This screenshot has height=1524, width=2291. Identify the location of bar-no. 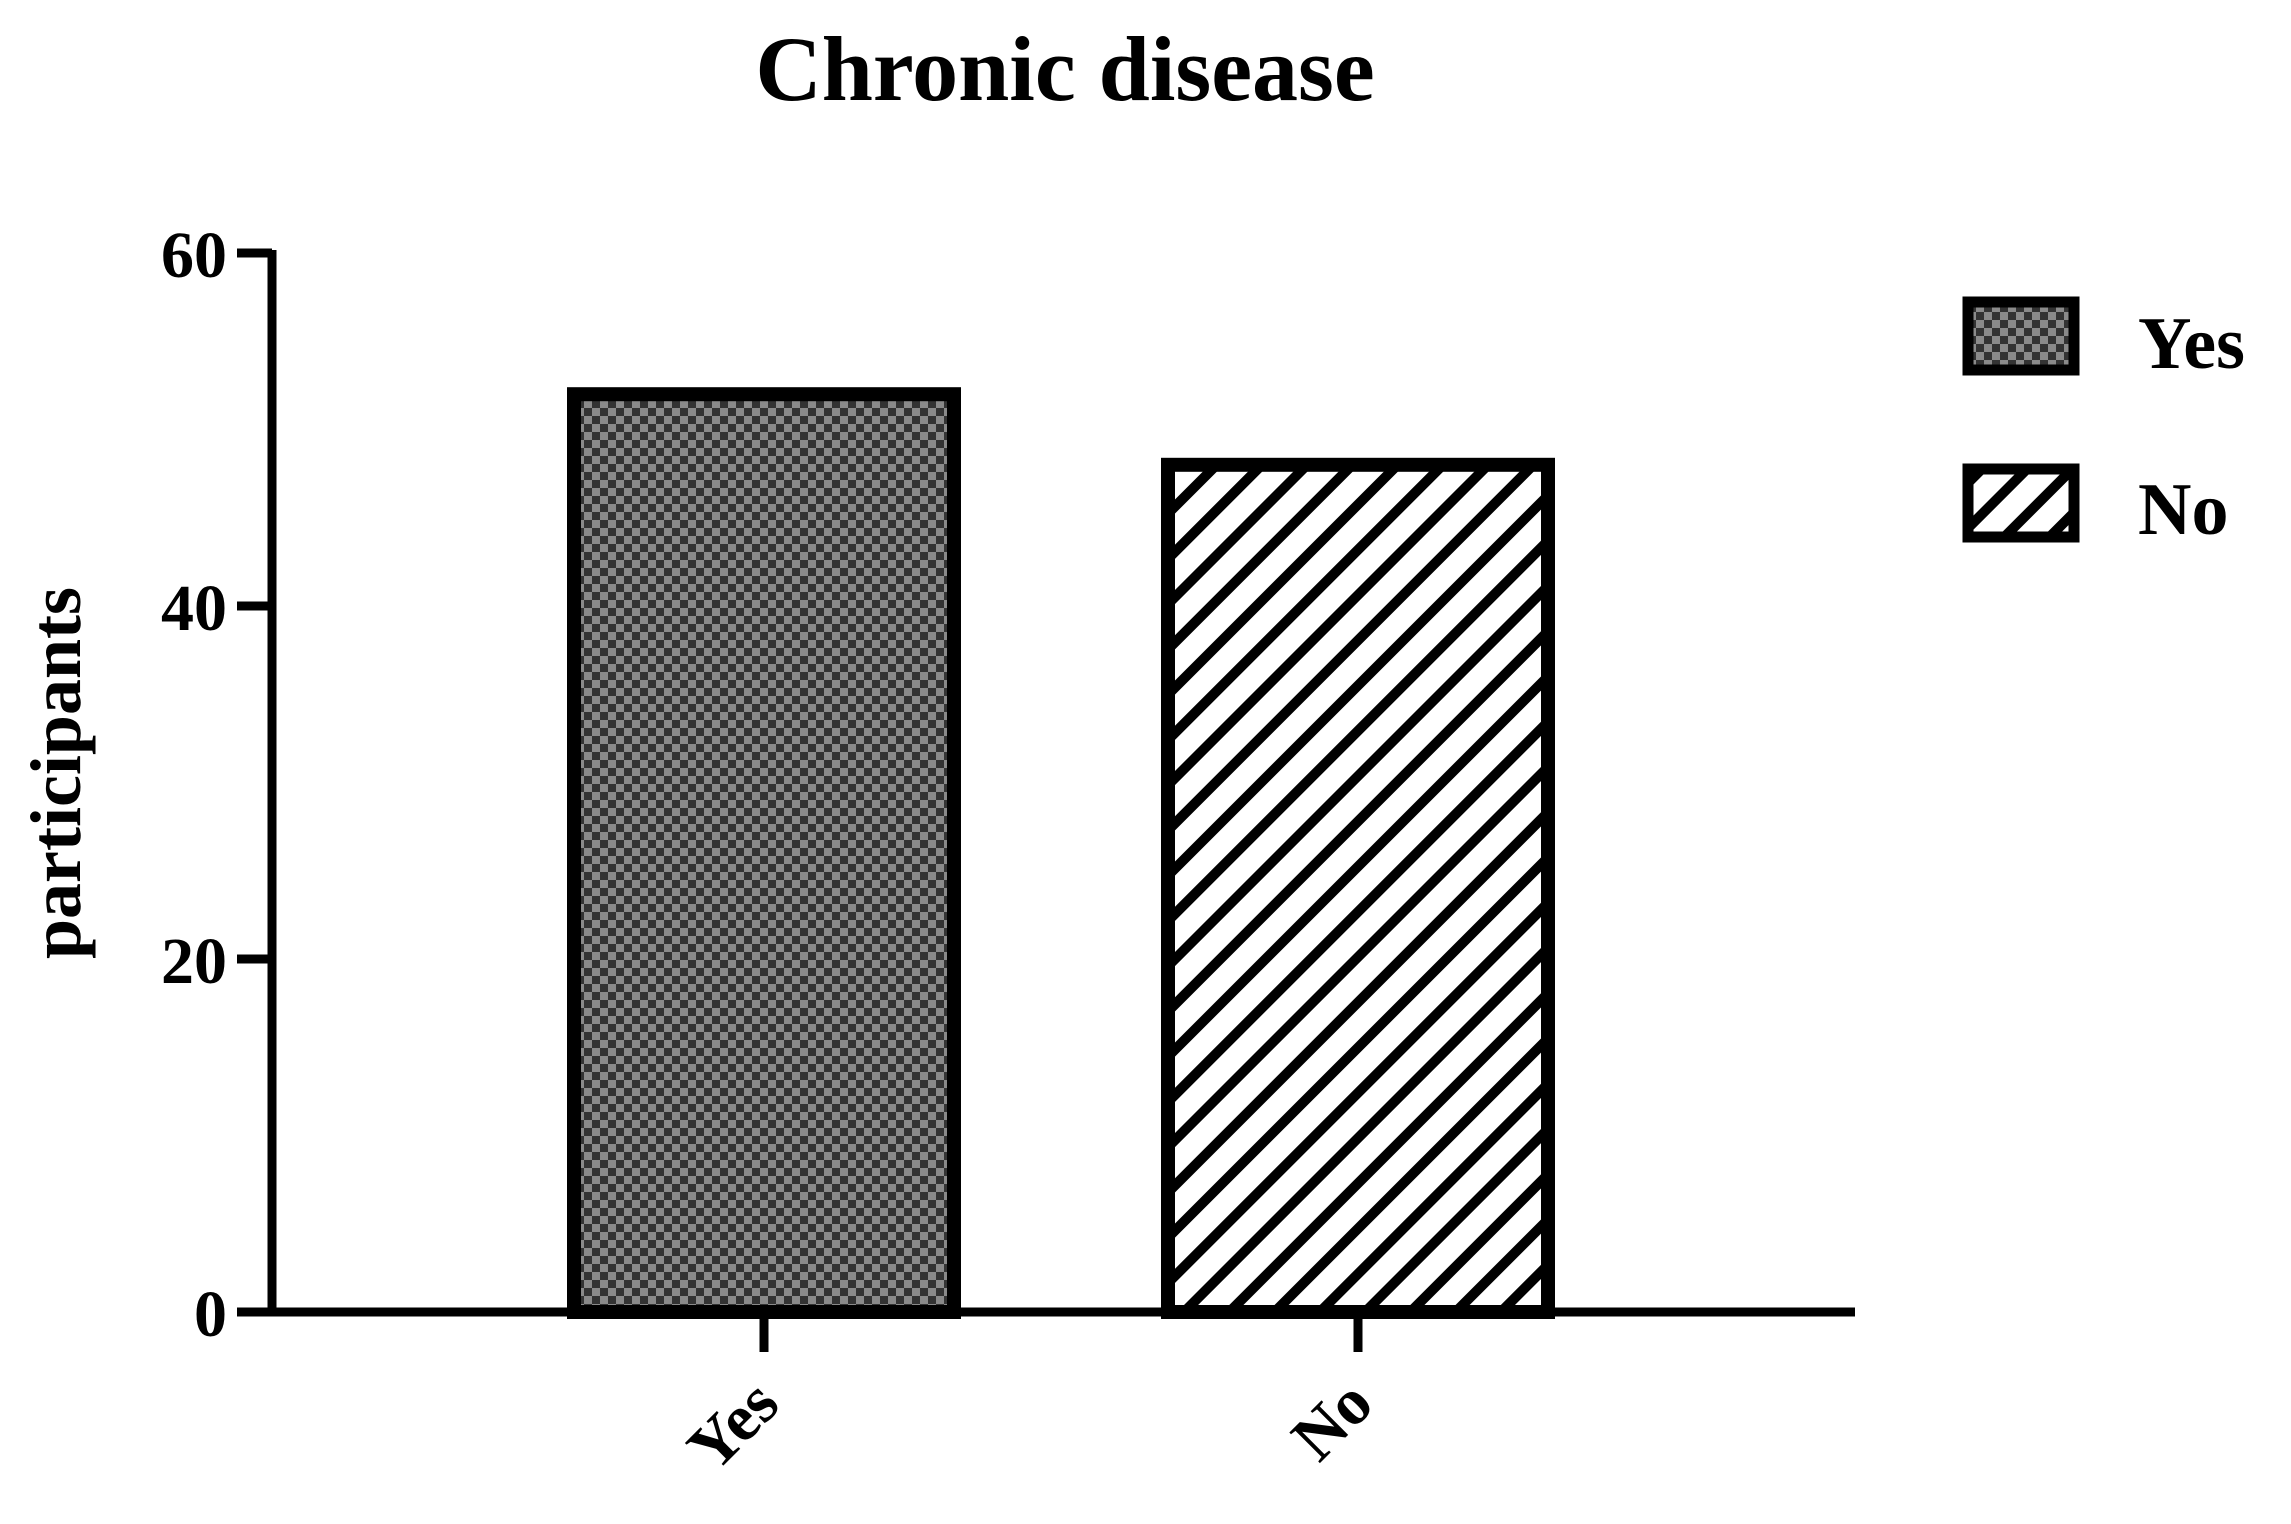
(1358, 888).